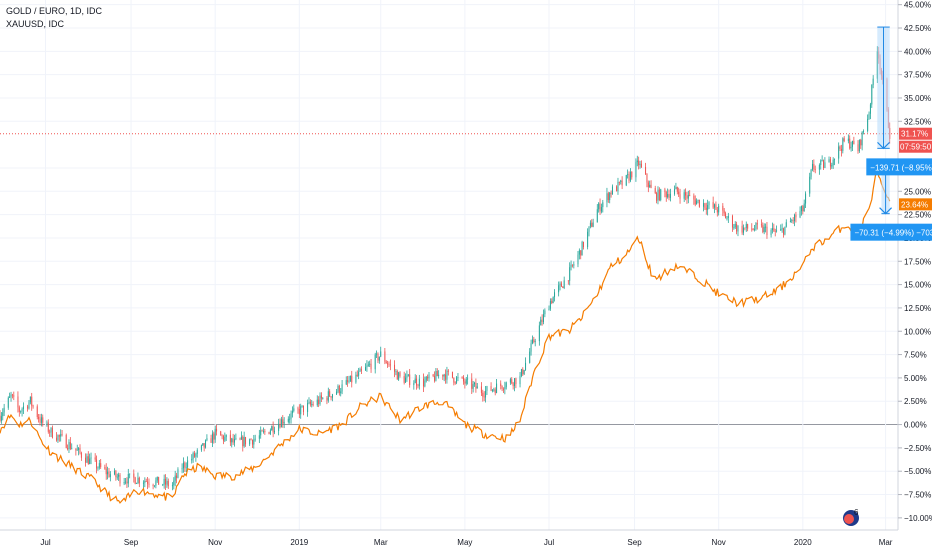  Describe the element at coordinates (54, 11) in the screenshot. I see `chart-title: GOLD / EURO, 1D, IDC` at that location.